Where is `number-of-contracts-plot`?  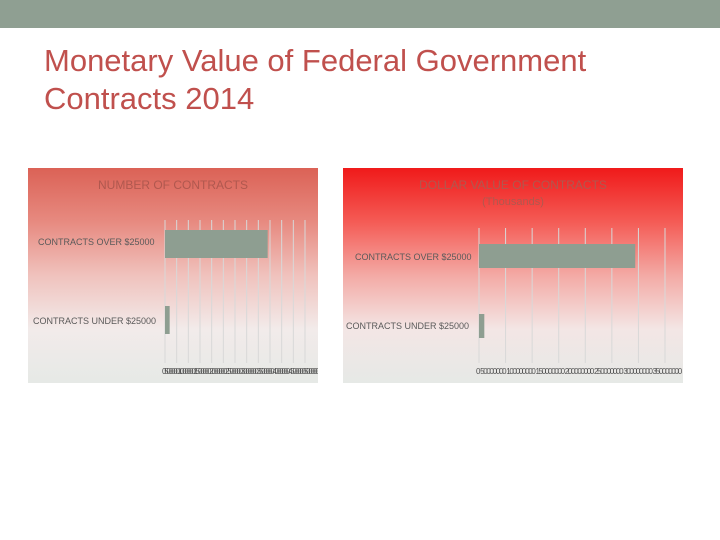
number-of-contracts-plot is located at coordinates (235, 291).